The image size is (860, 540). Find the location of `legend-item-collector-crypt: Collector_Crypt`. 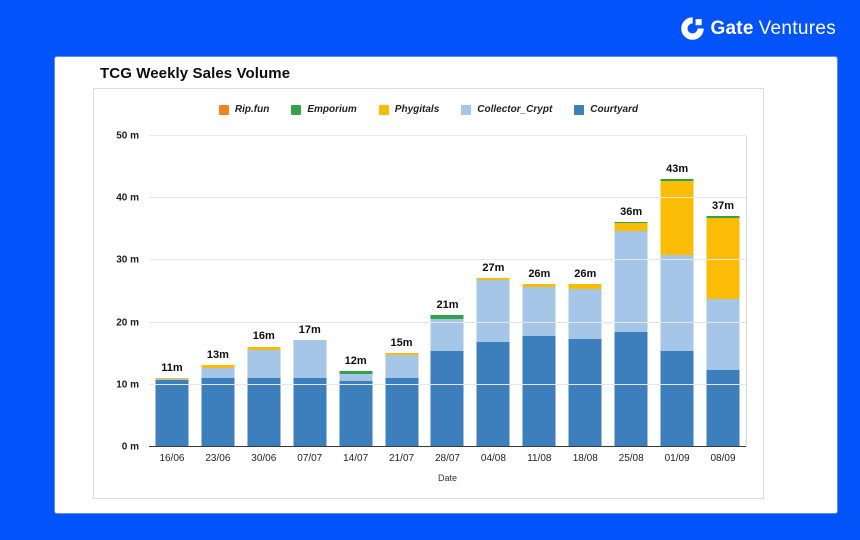

legend-item-collector-crypt: Collector_Crypt is located at coordinates (506, 109).